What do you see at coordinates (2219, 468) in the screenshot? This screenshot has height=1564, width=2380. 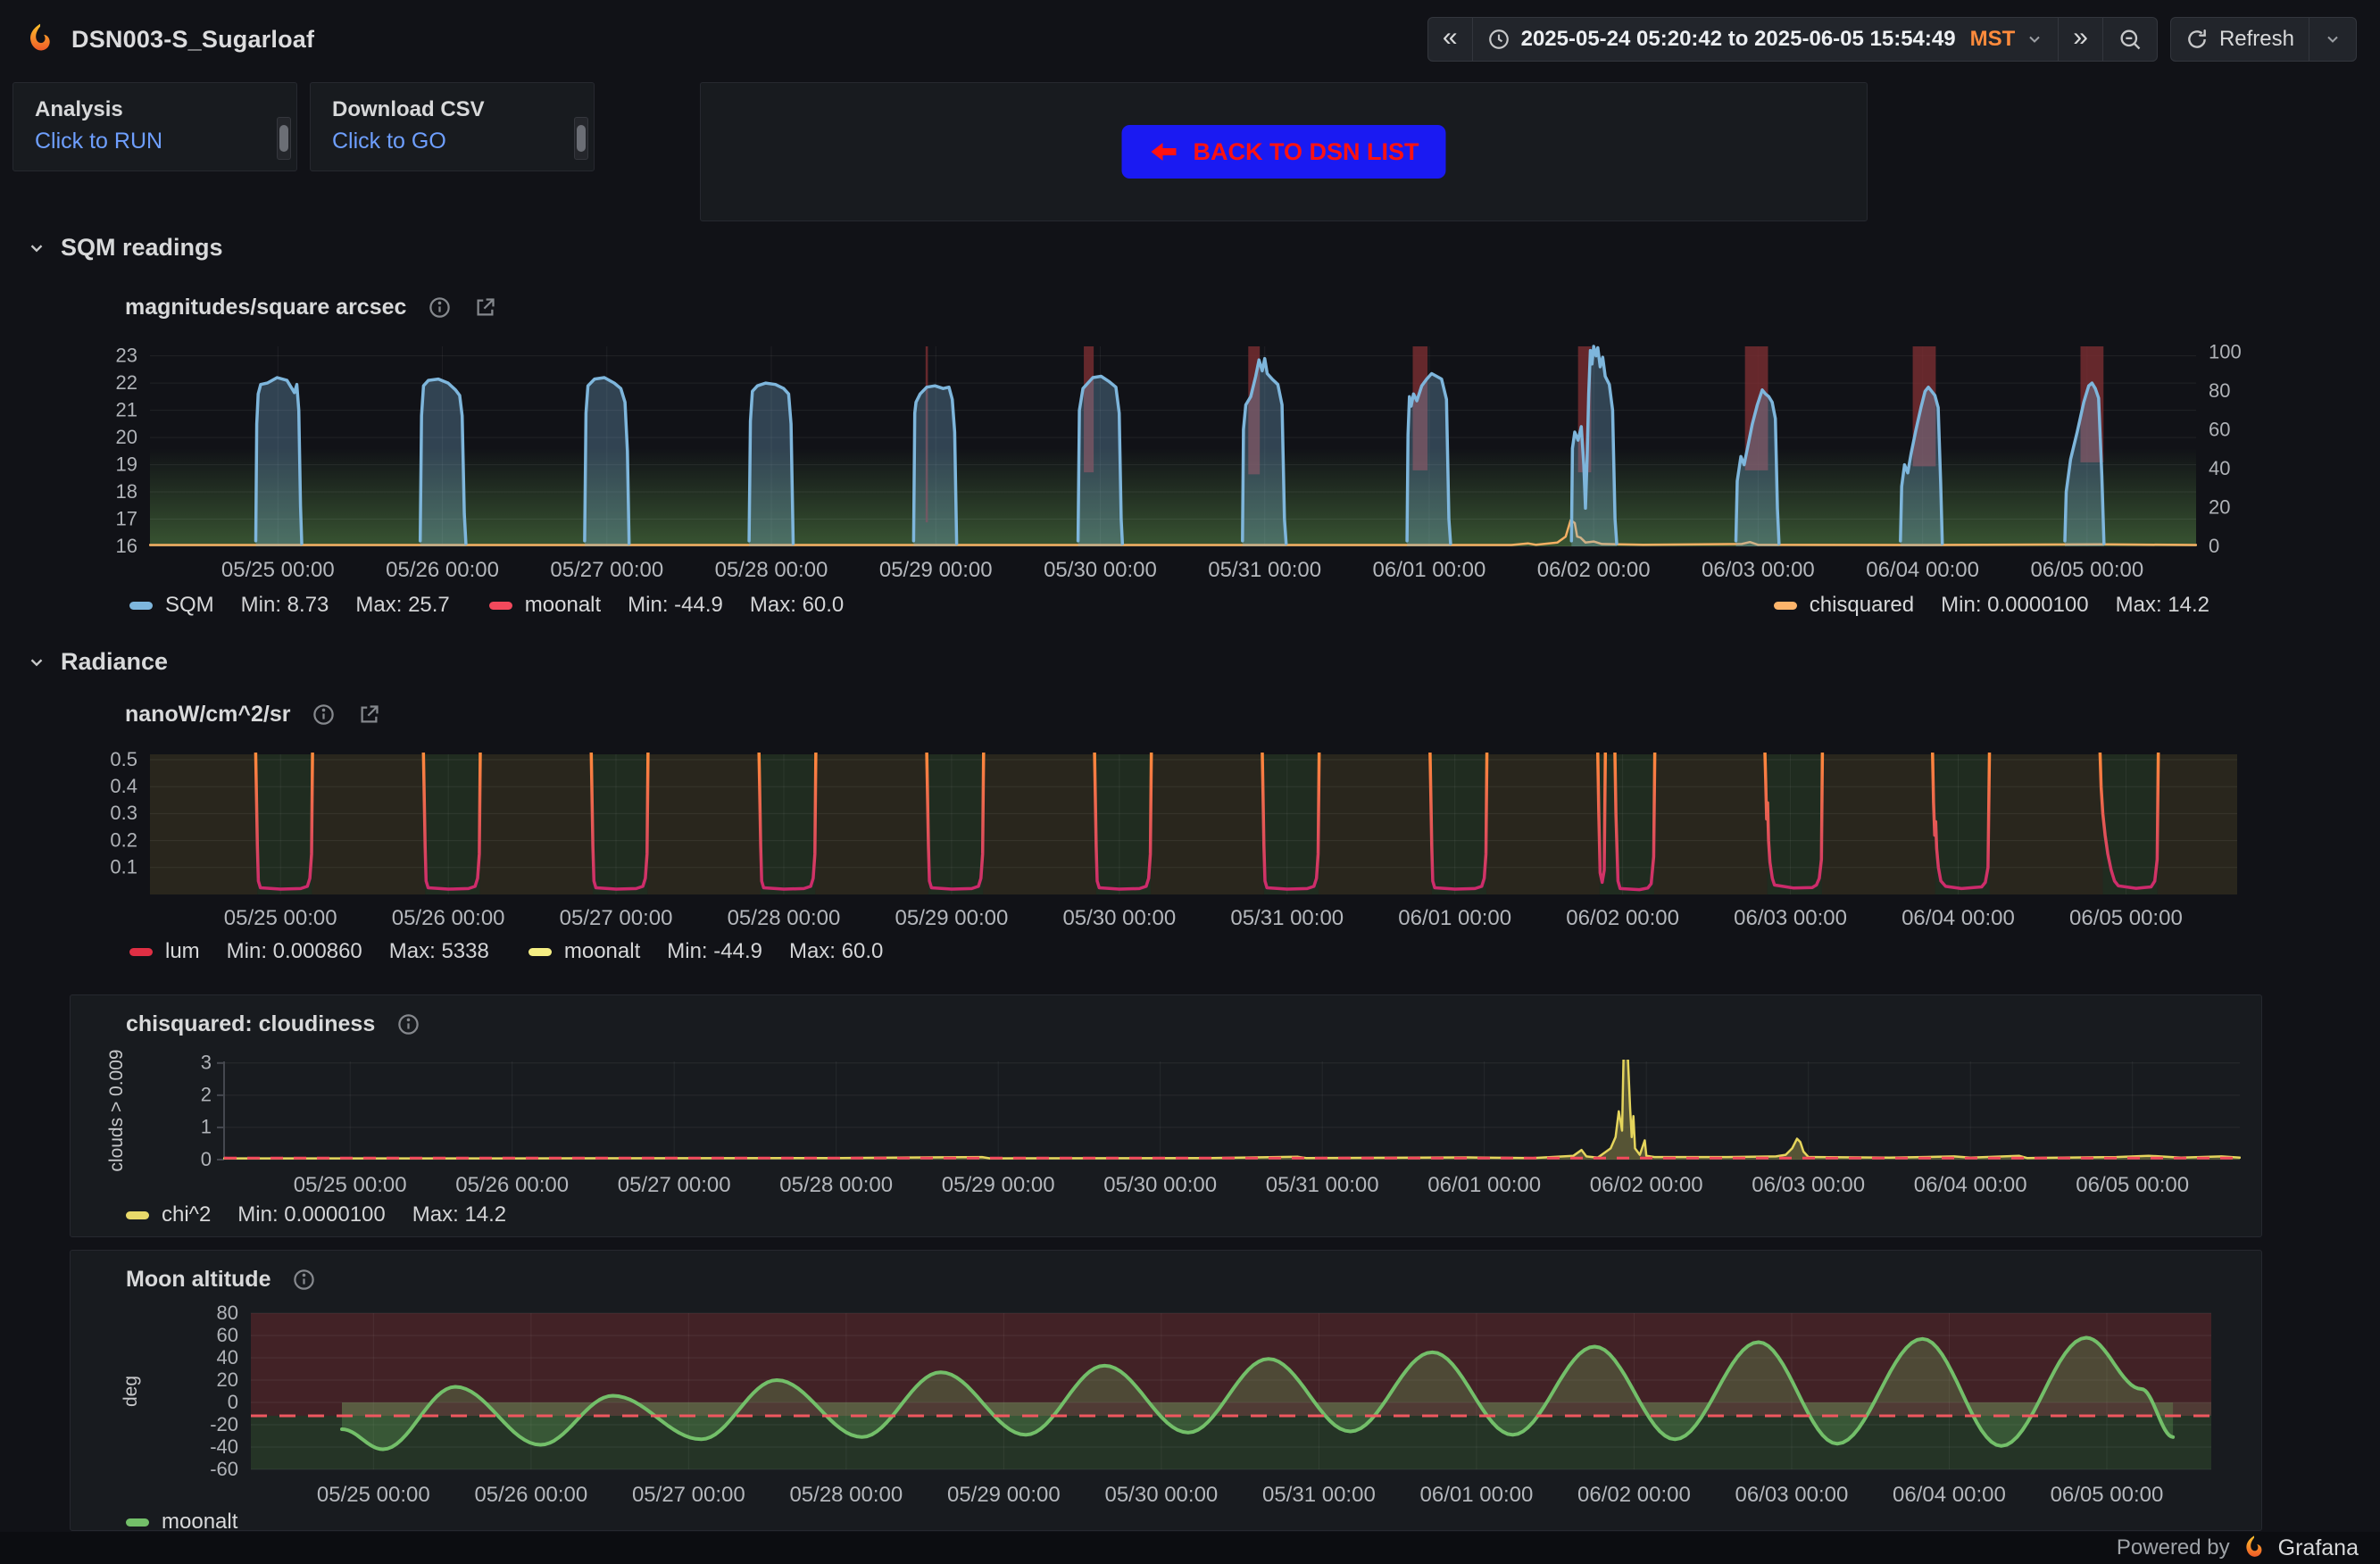 I see `svg-text: 40` at bounding box center [2219, 468].